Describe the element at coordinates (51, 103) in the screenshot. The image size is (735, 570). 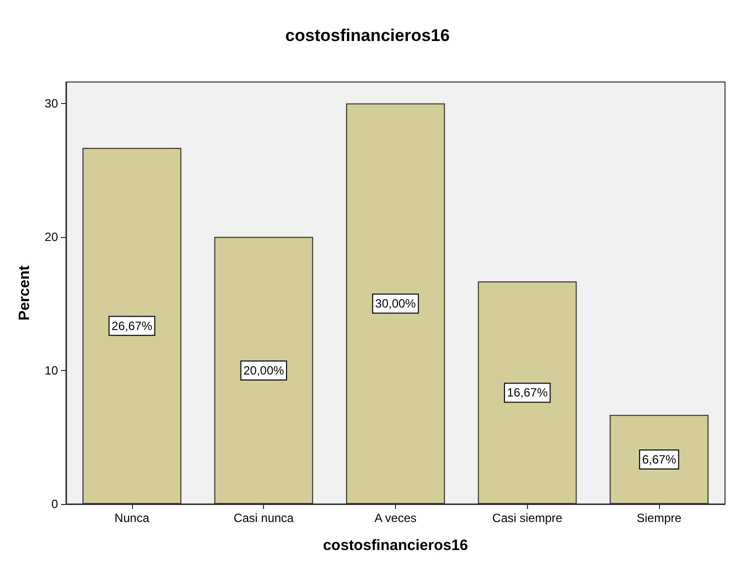
I see `y-tick-label: 30` at that location.